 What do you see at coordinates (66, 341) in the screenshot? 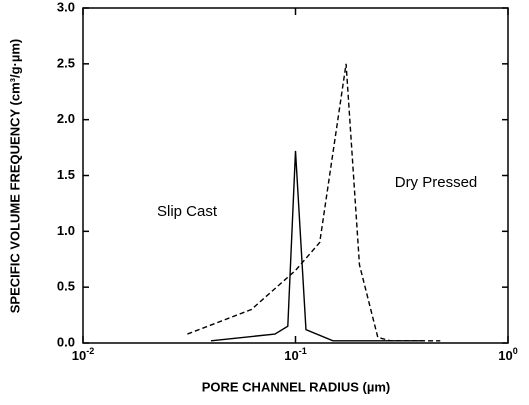
I see `y-tick-label: 0.0` at bounding box center [66, 341].